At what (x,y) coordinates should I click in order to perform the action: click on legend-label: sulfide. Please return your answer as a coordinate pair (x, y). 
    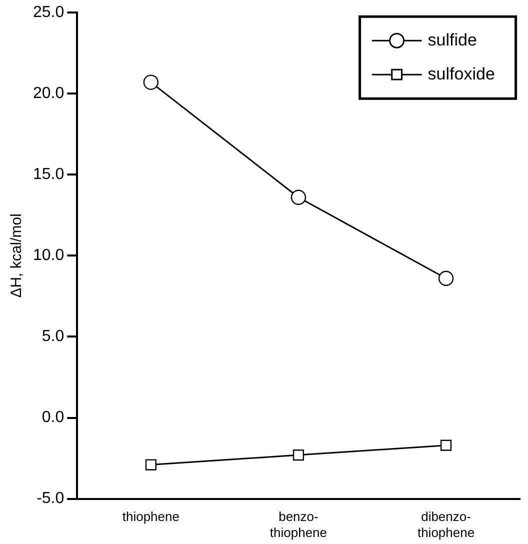
    Looking at the image, I should click on (452, 40).